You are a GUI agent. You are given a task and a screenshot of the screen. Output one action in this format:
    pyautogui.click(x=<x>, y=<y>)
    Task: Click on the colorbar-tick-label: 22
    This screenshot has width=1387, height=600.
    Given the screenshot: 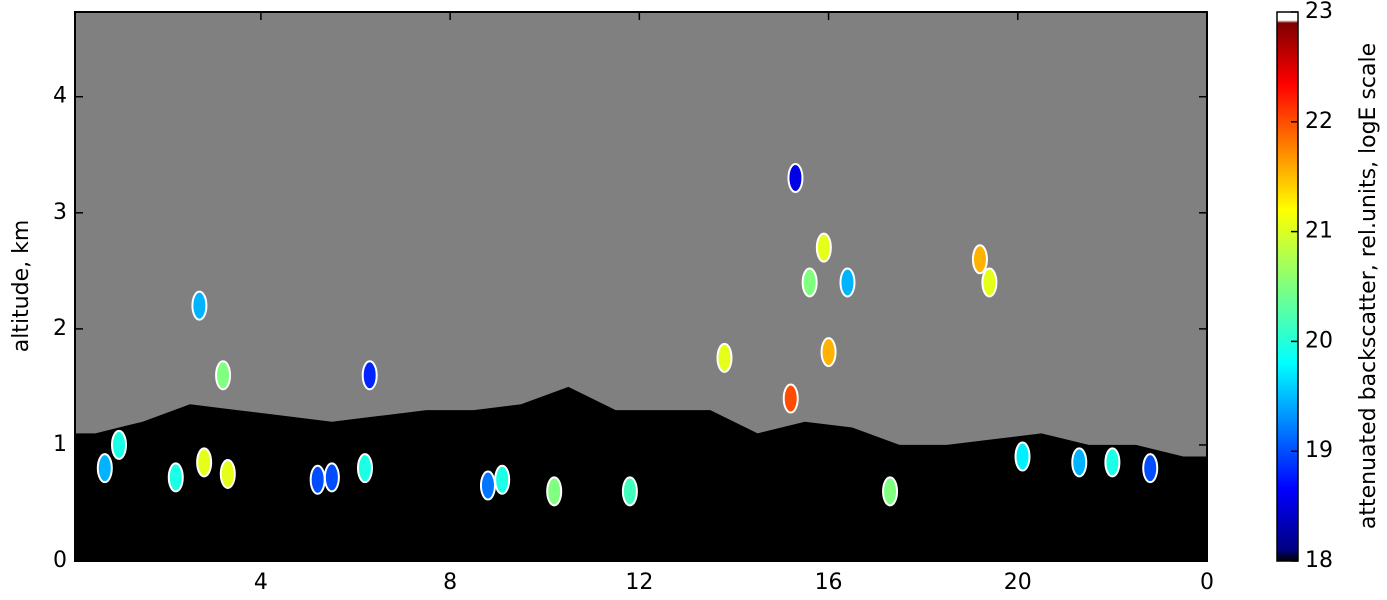 What is the action you would take?
    pyautogui.click(x=1319, y=121)
    